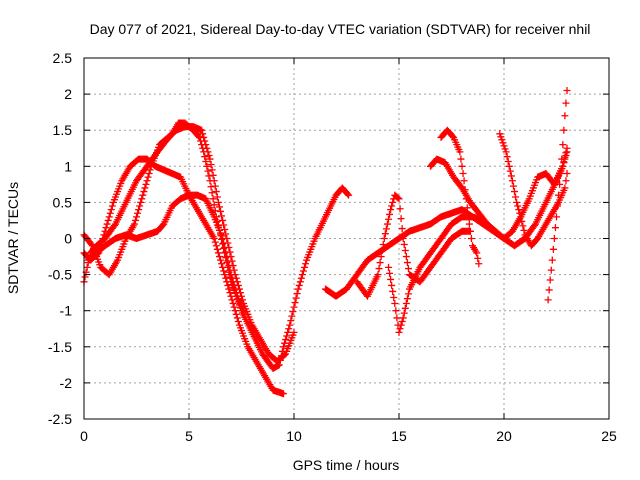  I want to click on y-tick-label: 0.5, so click(63, 202).